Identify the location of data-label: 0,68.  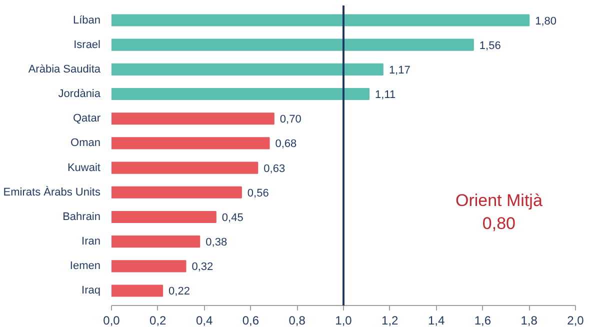
(286, 144).